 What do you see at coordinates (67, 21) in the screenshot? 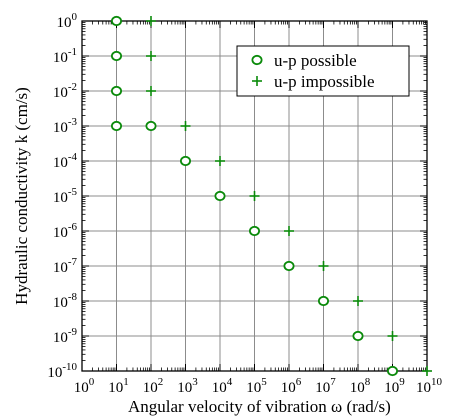
I see `y-tick-label: 10⁰` at bounding box center [67, 21].